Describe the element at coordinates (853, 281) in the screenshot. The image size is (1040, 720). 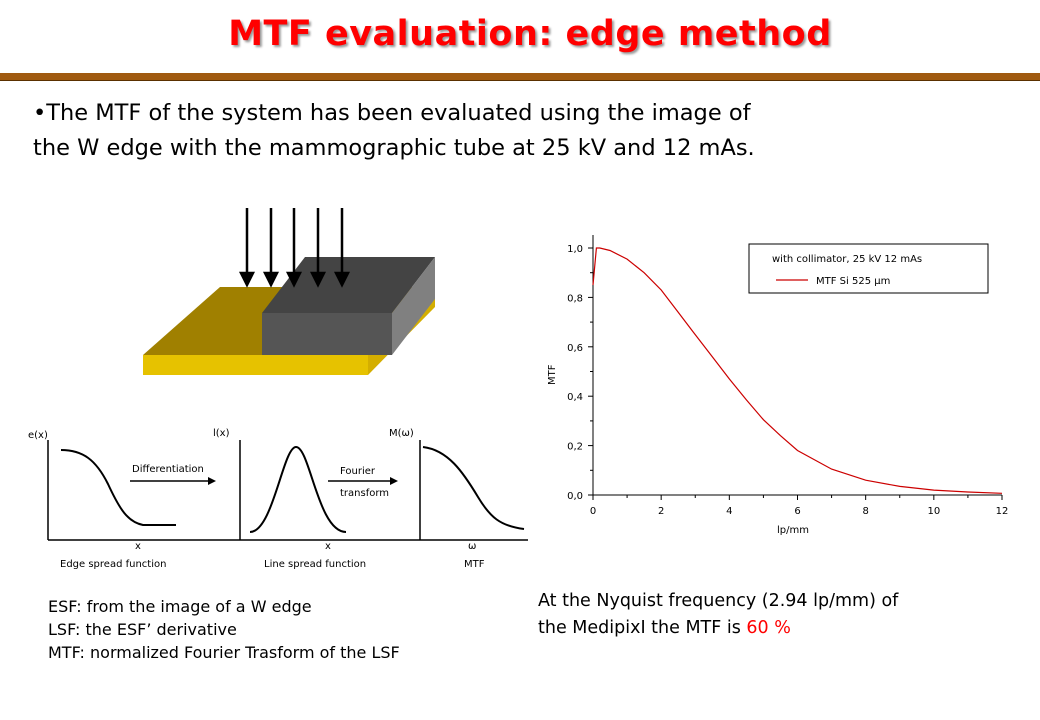
I see `legend-series-name: MTF Si 525 µm` at that location.